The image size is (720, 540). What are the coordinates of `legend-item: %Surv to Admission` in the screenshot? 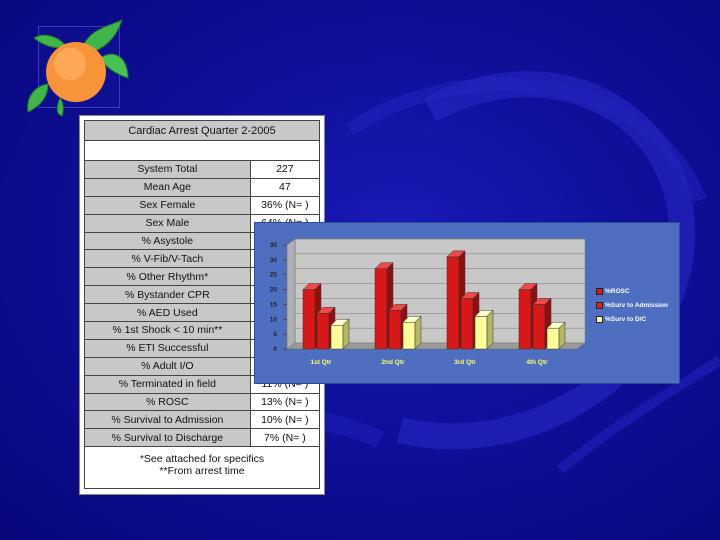 It's located at (632, 305).